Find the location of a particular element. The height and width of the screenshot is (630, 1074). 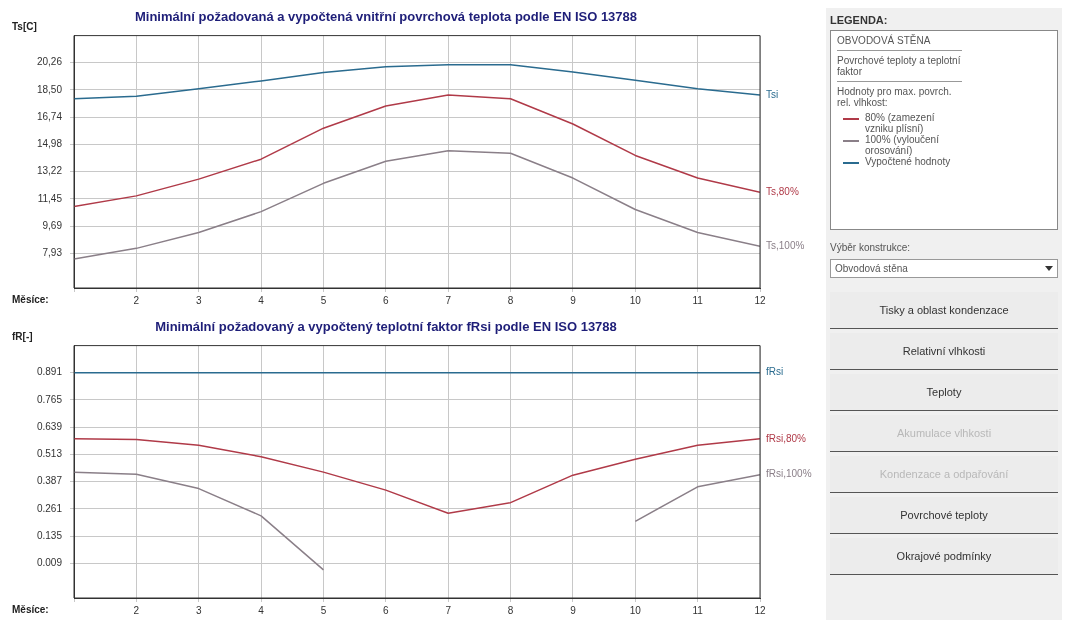

text: Obvodová stěna is located at coordinates (871, 268).